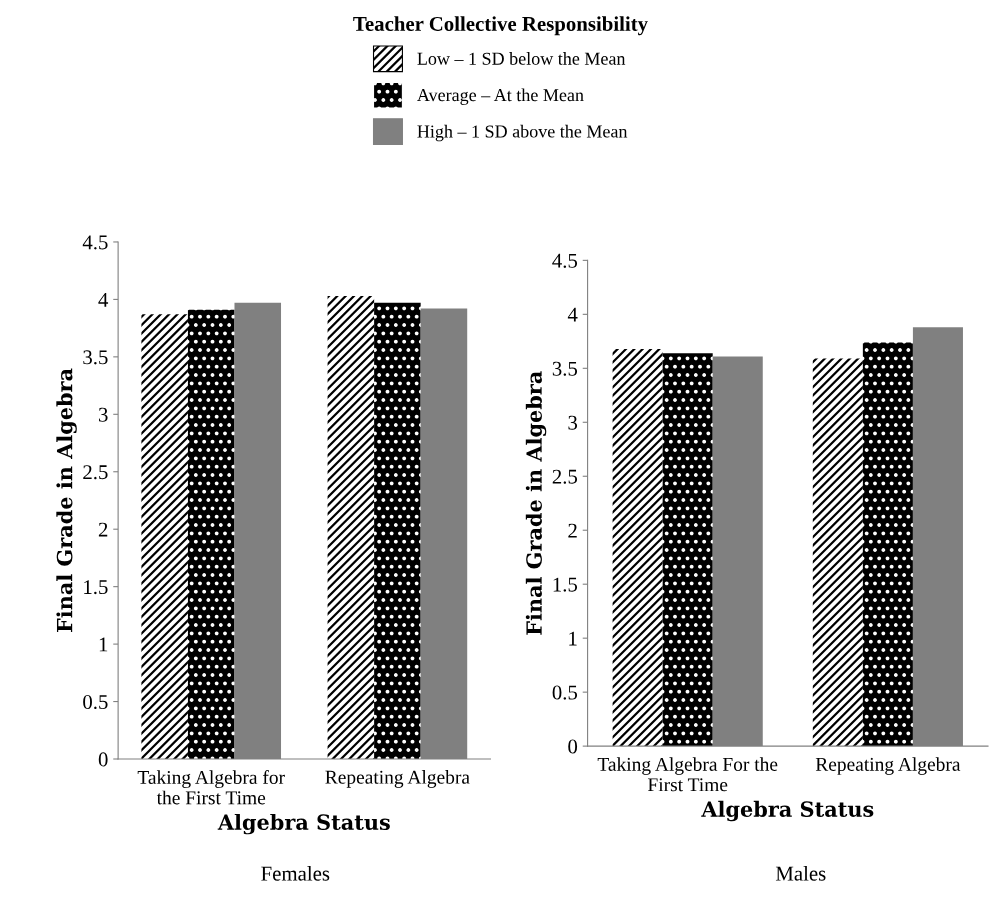  What do you see at coordinates (522, 133) in the screenshot?
I see `legend-label: High – 1 SD above the Mean` at bounding box center [522, 133].